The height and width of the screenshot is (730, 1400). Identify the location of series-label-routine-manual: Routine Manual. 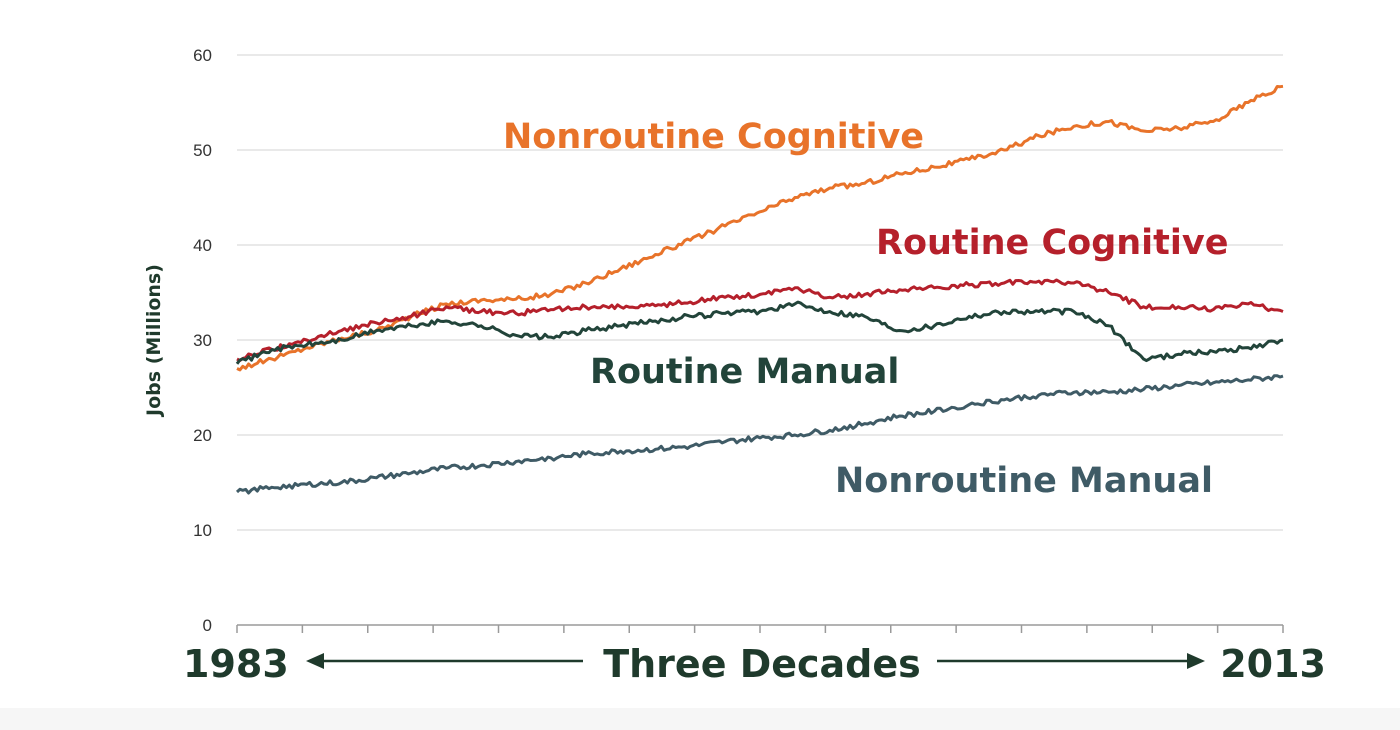
(744, 372).